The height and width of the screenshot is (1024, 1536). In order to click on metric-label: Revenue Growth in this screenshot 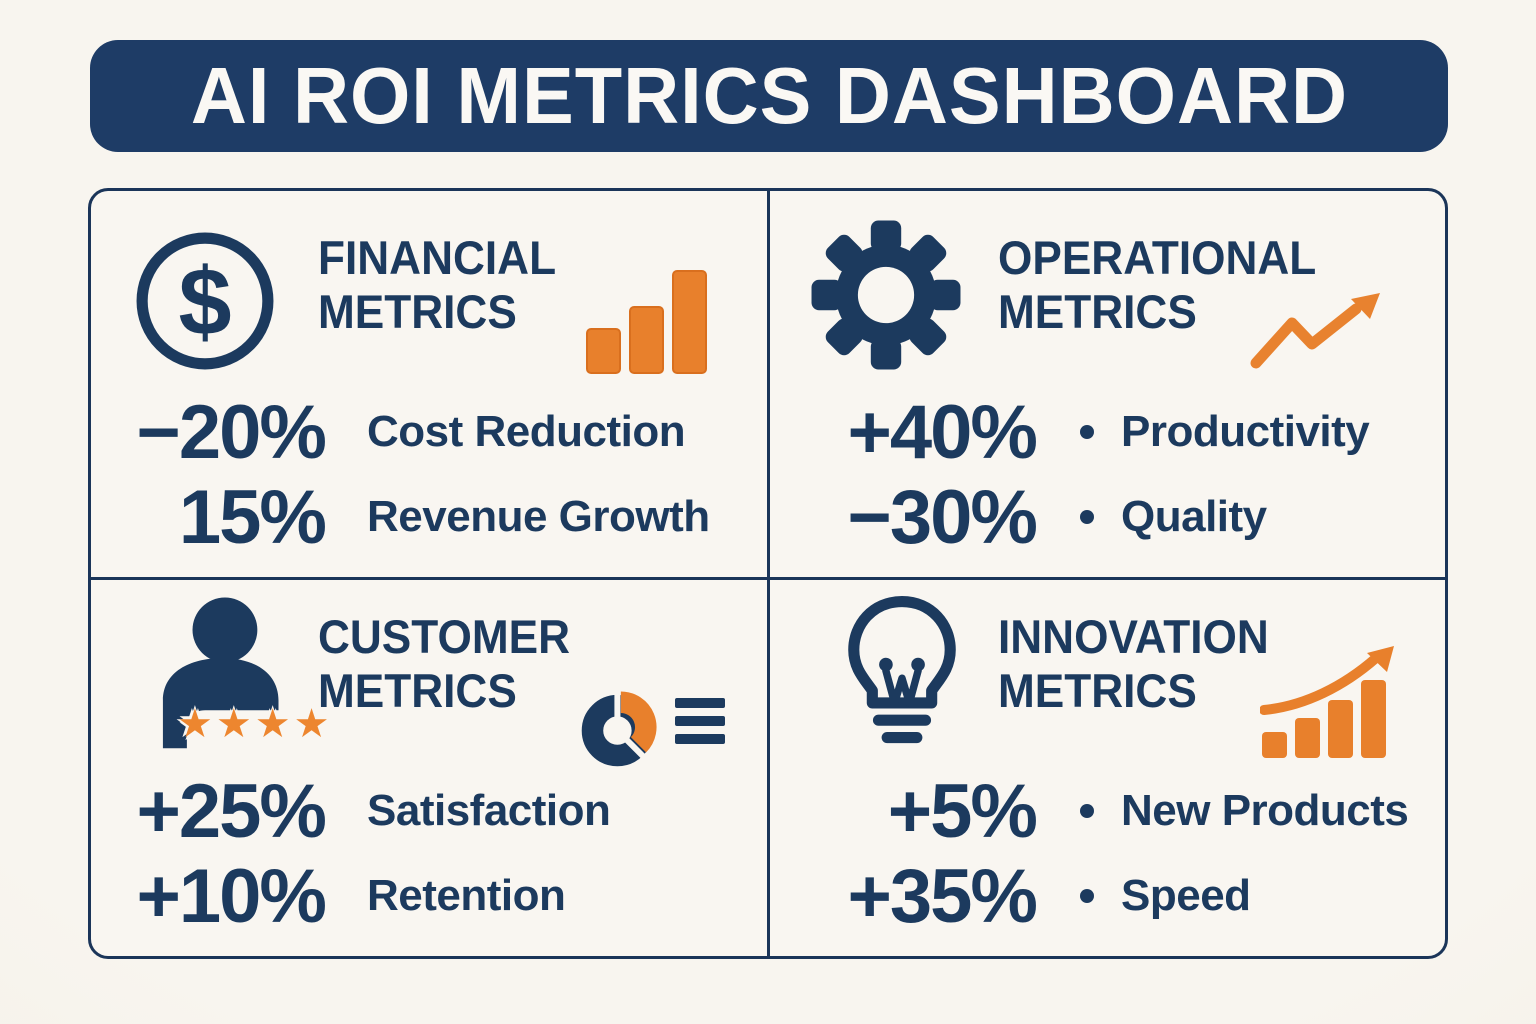, I will do `click(538, 517)`.